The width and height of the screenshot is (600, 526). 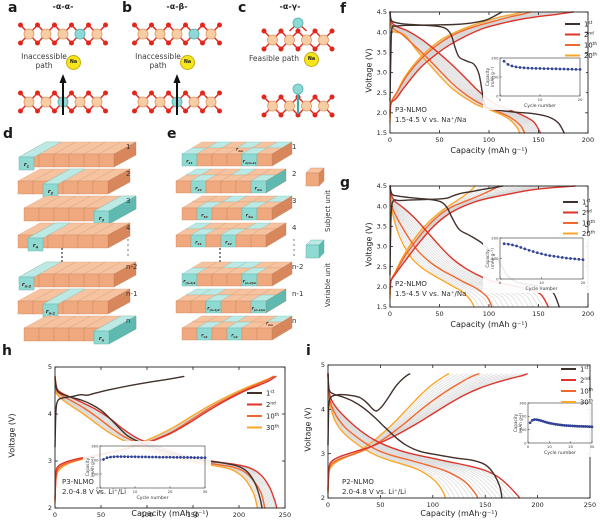 What do you see at coordinates (8, 134) in the screenshot?
I see `panel-d-letter: d` at bounding box center [8, 134].